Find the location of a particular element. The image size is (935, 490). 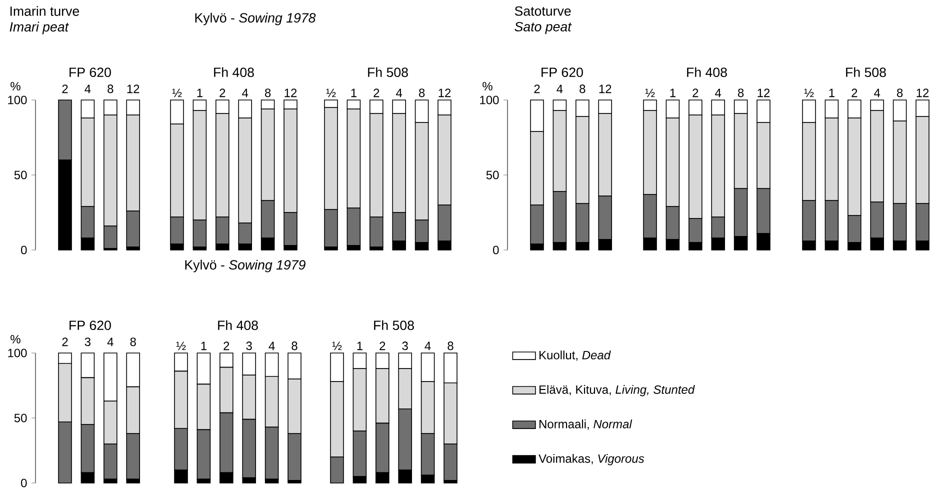

text: Sato peat is located at coordinates (543, 28).